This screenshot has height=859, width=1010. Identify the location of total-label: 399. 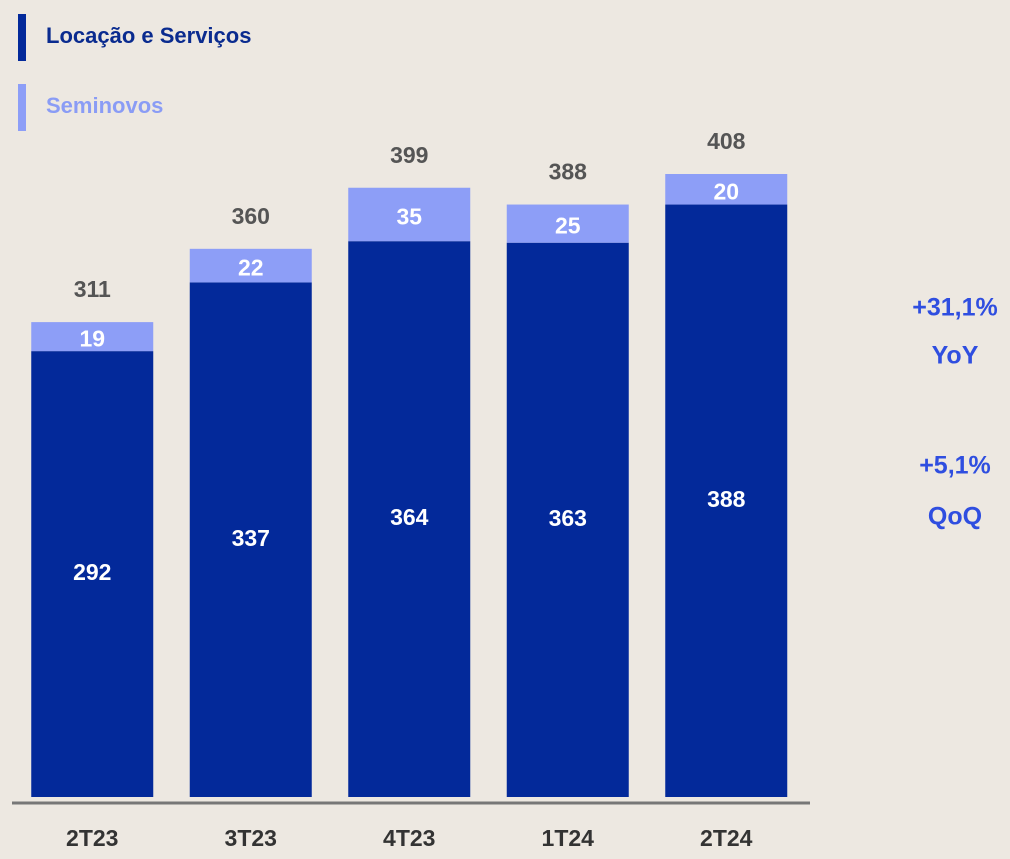
(409, 155).